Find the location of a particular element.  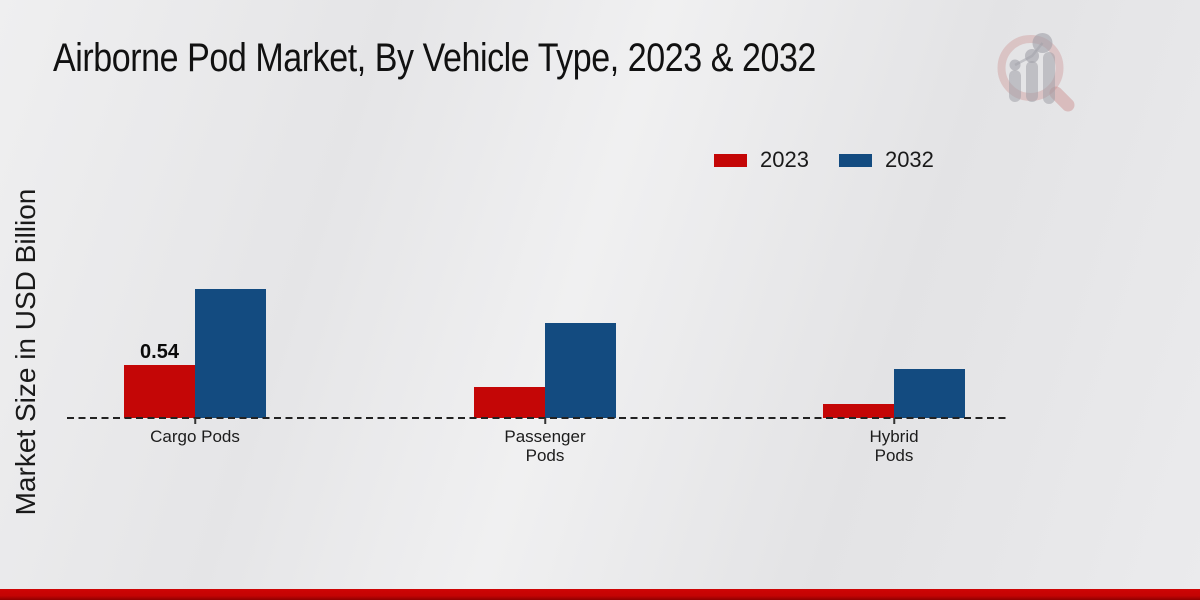

bar-2023-cargo-pods is located at coordinates (159, 391).